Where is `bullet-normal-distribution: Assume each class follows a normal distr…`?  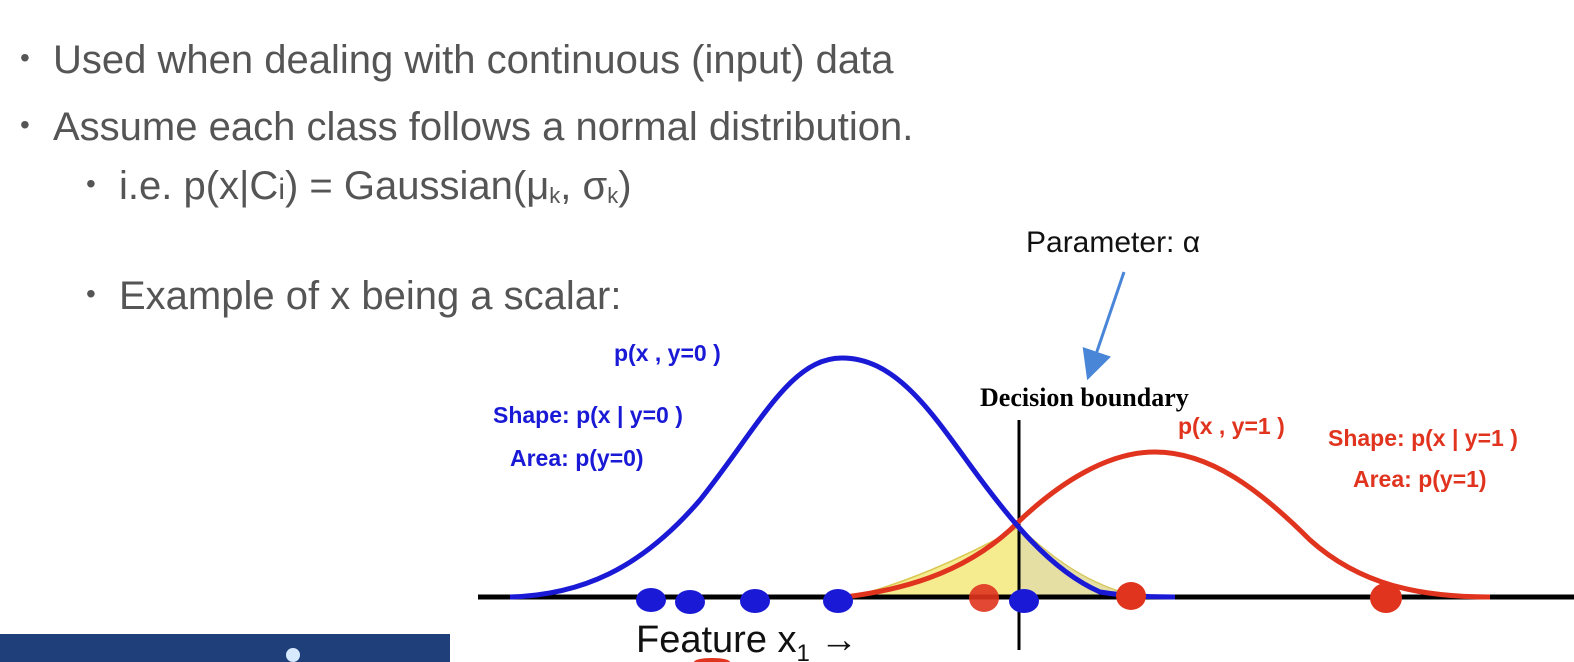 bullet-normal-distribution: Assume each class follows a normal distr… is located at coordinates (483, 127).